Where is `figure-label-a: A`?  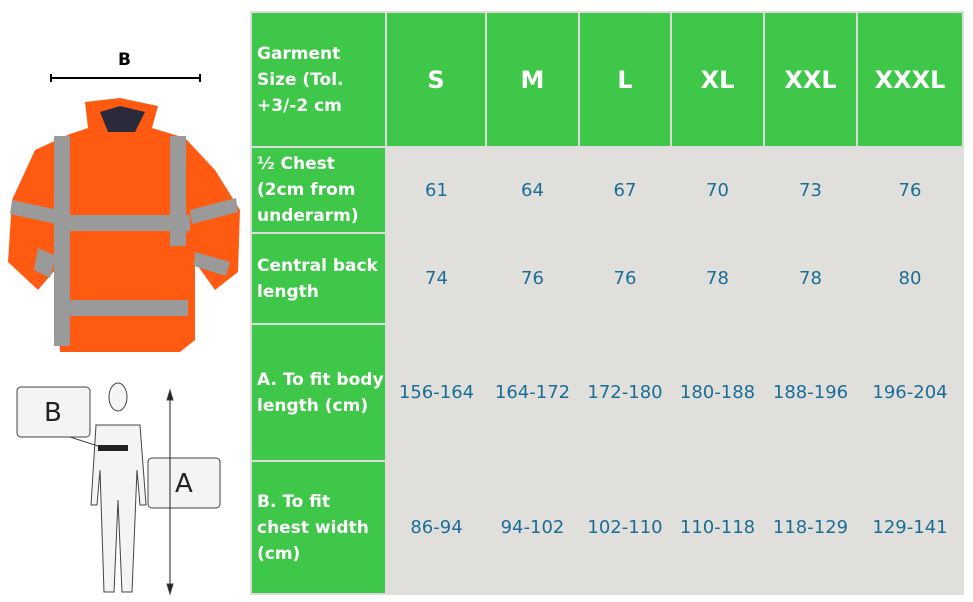 figure-label-a: A is located at coordinates (184, 484).